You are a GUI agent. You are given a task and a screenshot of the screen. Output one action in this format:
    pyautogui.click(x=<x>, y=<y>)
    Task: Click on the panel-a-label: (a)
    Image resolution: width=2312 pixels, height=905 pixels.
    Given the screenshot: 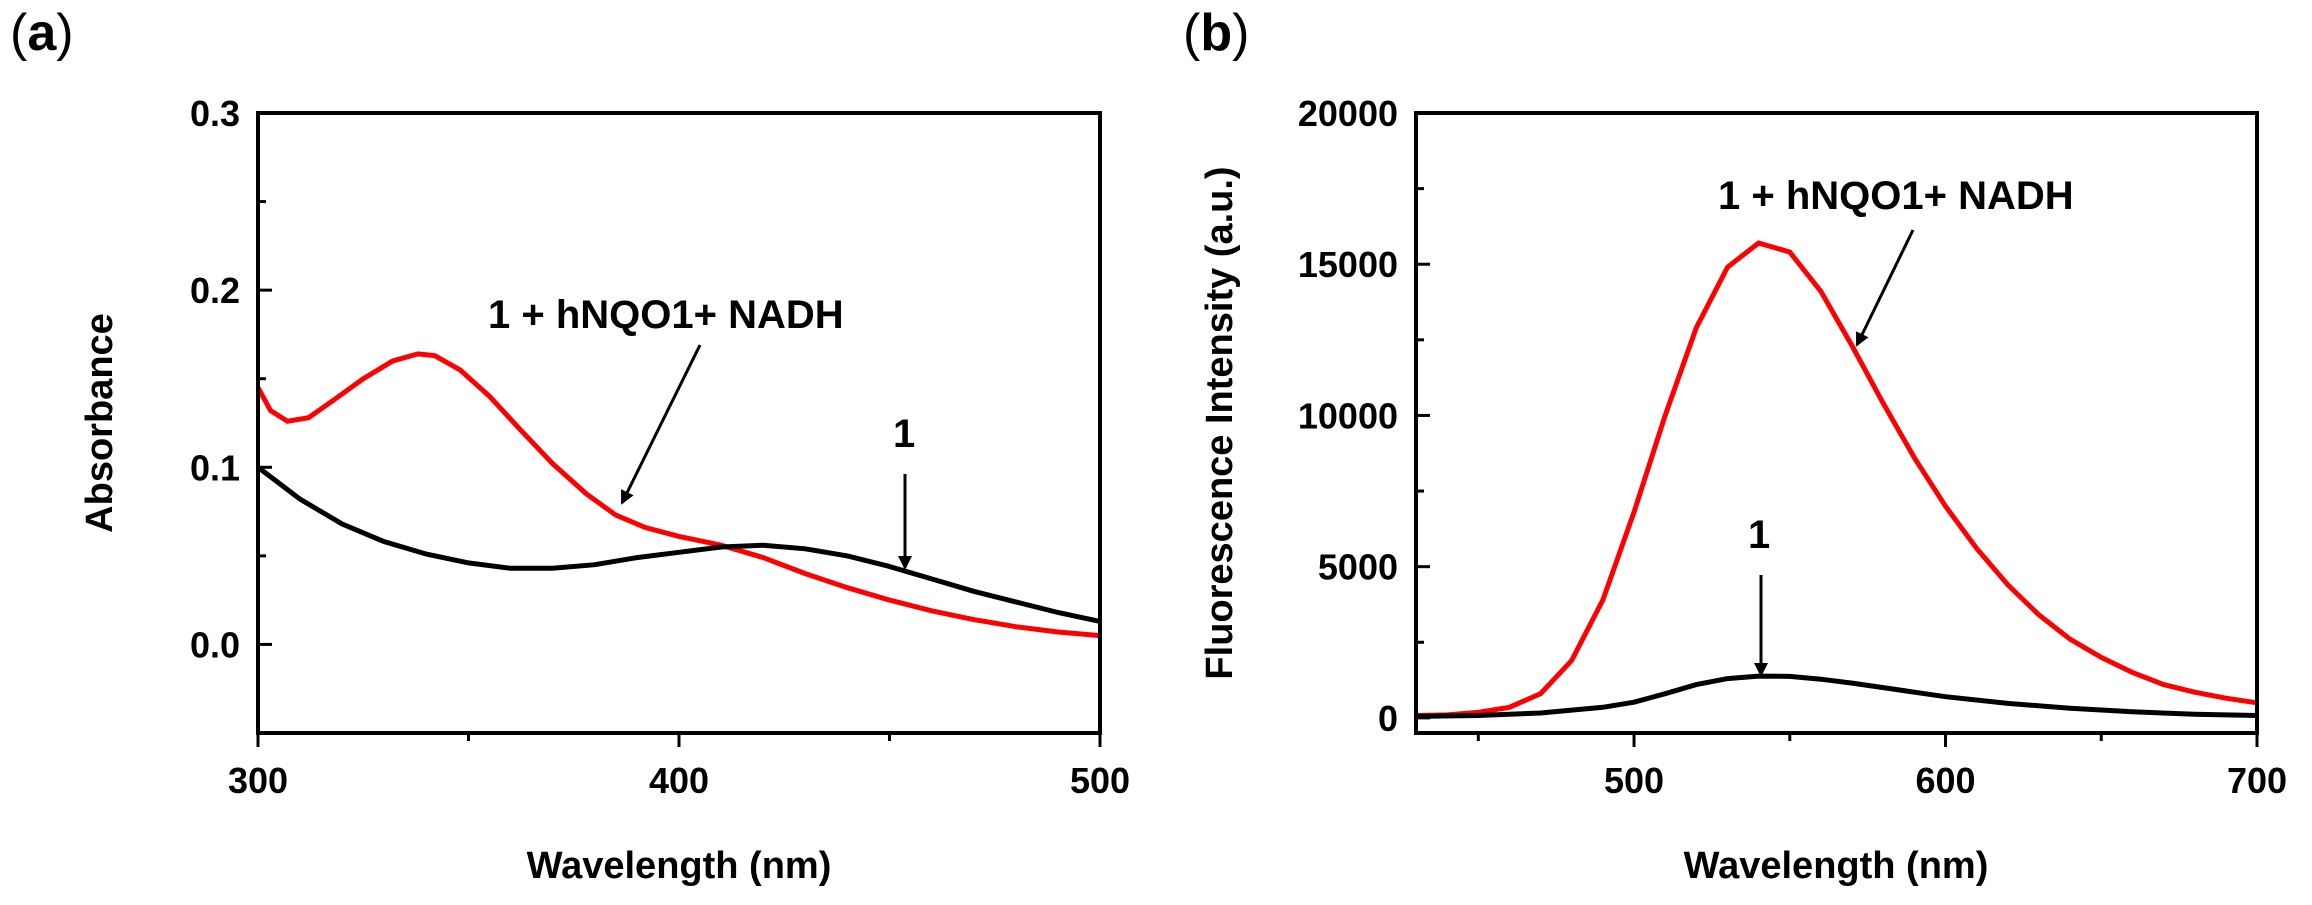 What is the action you would take?
    pyautogui.click(x=42, y=33)
    